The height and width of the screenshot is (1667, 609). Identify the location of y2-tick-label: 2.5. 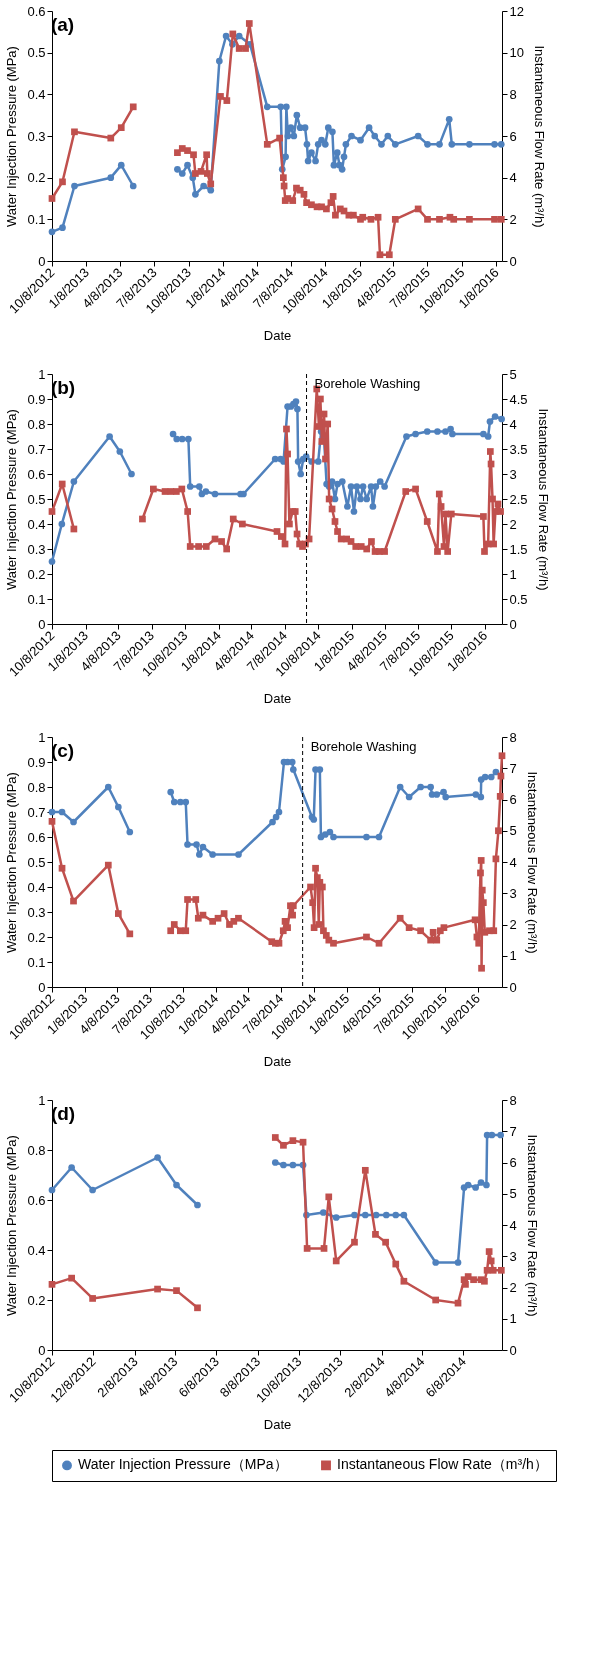
(518, 499).